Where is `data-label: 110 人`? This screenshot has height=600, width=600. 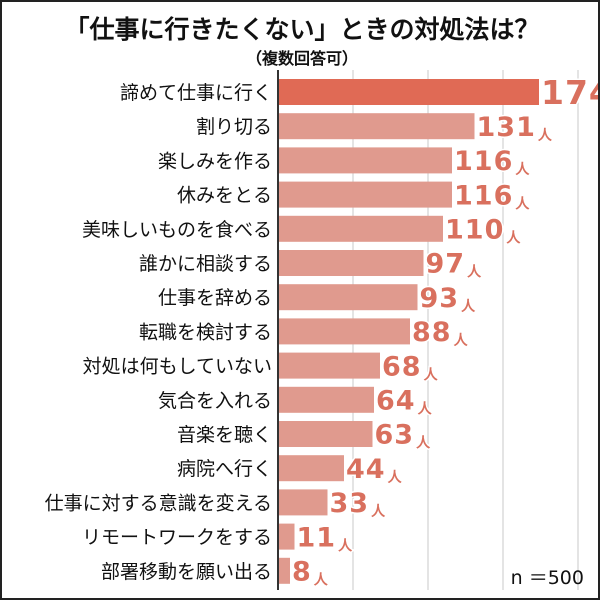 data-label: 110 人 is located at coordinates (483, 231).